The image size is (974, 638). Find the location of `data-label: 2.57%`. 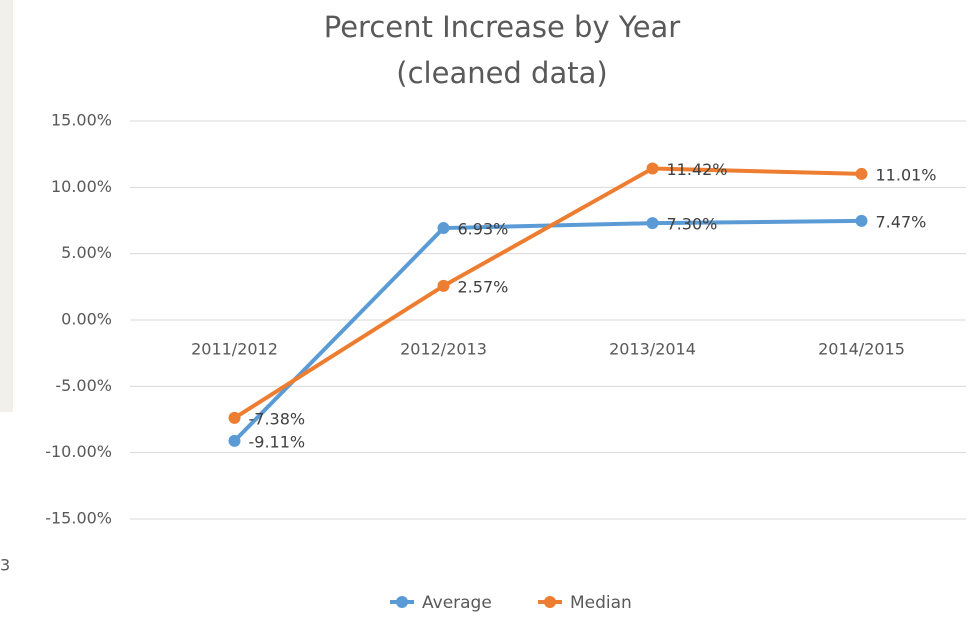

data-label: 2.57% is located at coordinates (483, 286).